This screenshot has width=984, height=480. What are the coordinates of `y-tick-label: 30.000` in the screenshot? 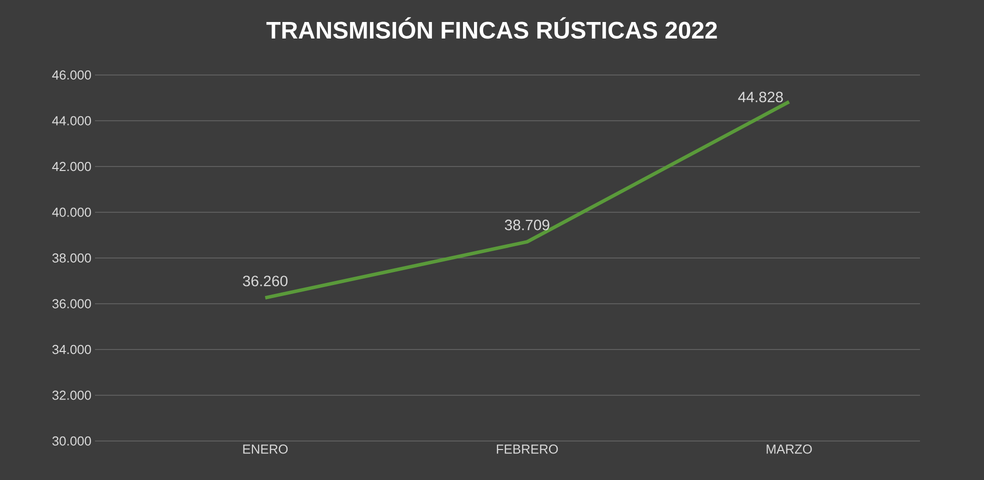 It's located at (71, 441).